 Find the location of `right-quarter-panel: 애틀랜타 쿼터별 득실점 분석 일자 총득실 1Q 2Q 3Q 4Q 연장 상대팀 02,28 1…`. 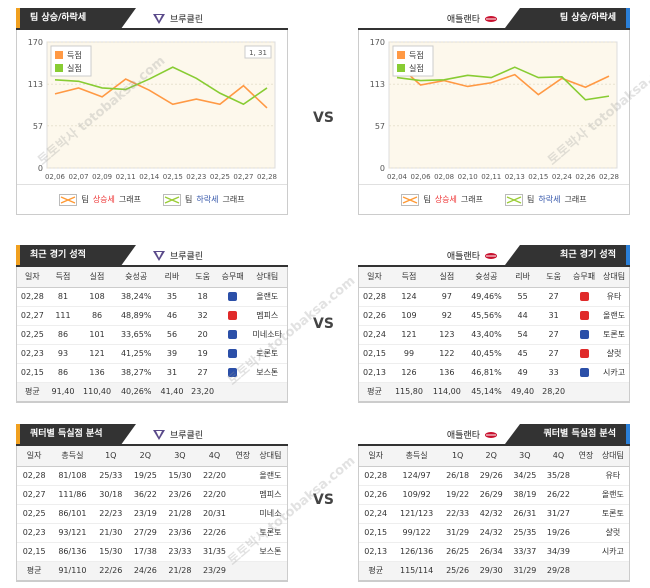

right-quarter-panel: 애틀랜타 쿼터별 득실점 분석 일자 총득실 1Q 2Q 3Q 4Q 연장 상대팀 02,28 1… is located at coordinates (494, 503).